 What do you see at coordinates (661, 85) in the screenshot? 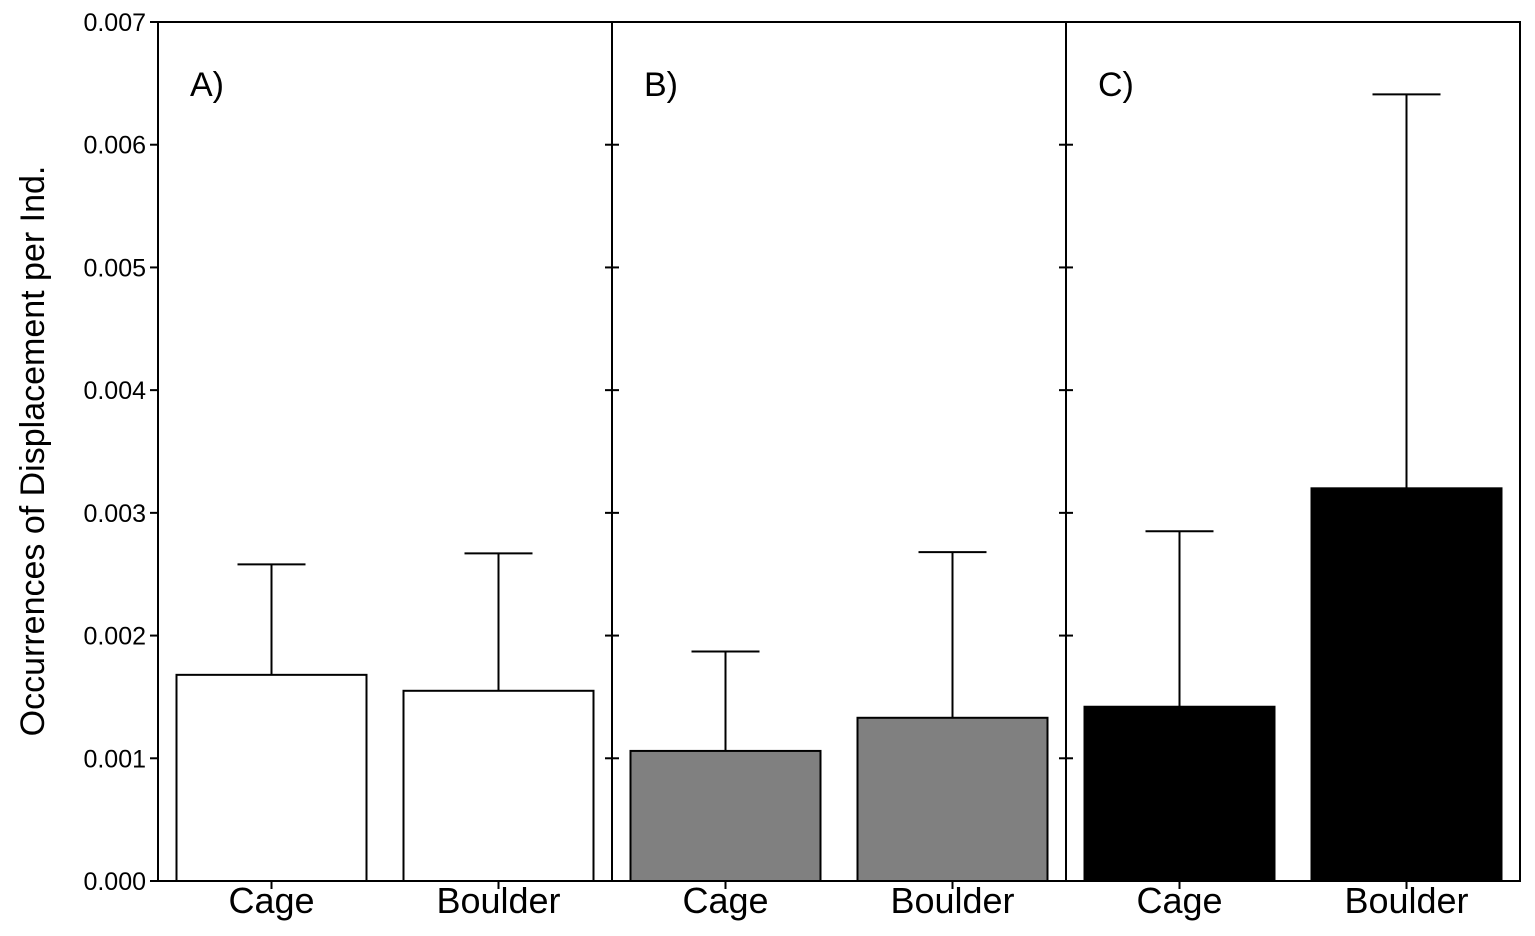
I see `panel-label: B)` at bounding box center [661, 85].